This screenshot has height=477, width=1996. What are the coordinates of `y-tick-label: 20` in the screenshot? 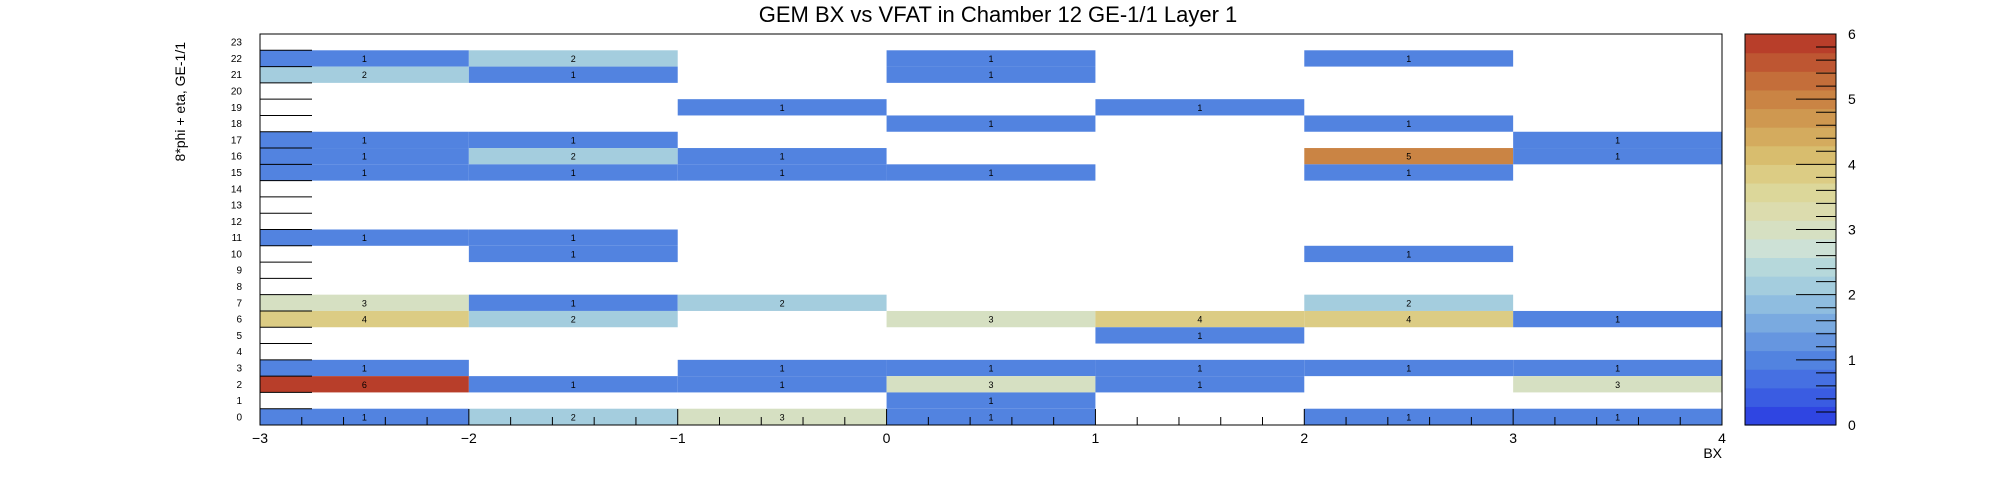 It's located at (237, 92).